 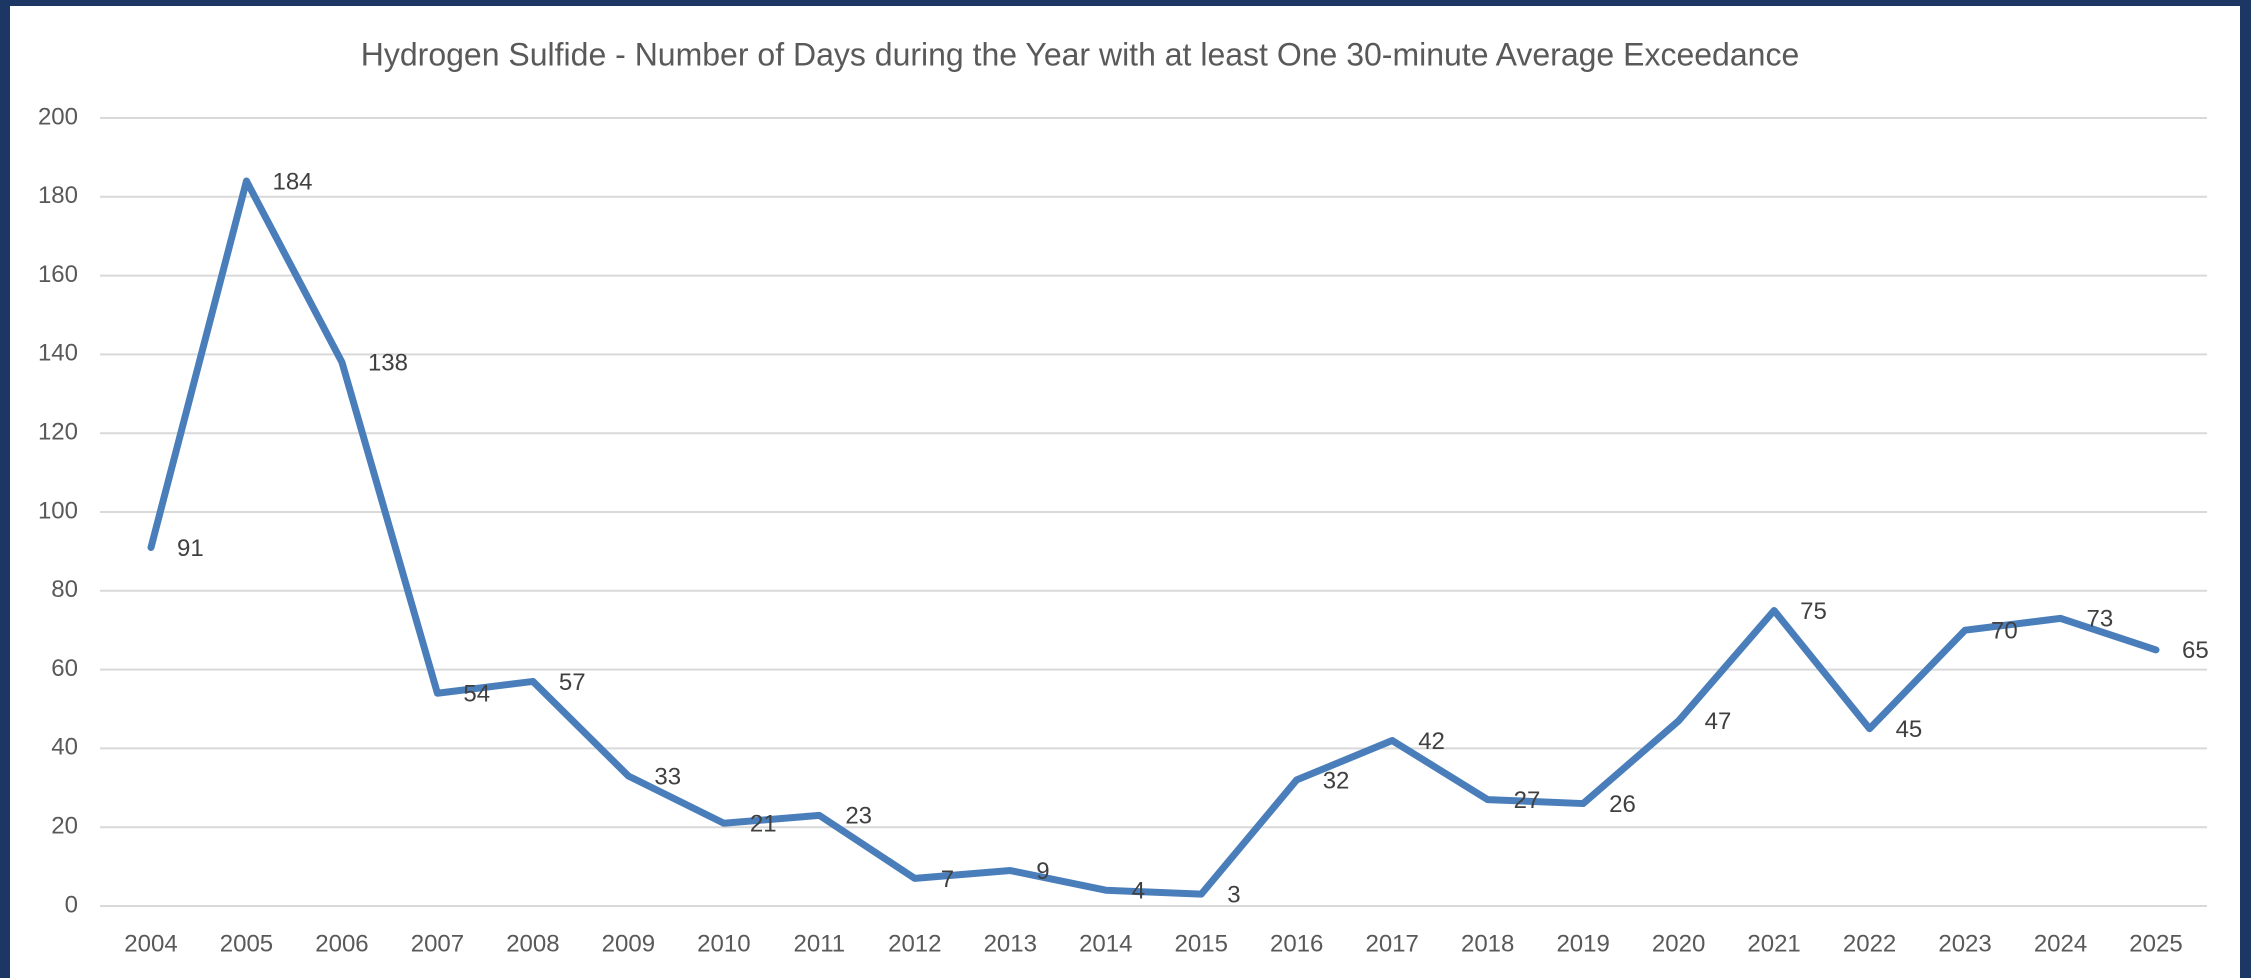 What do you see at coordinates (914, 943) in the screenshot?
I see `x-tick-label: 2012` at bounding box center [914, 943].